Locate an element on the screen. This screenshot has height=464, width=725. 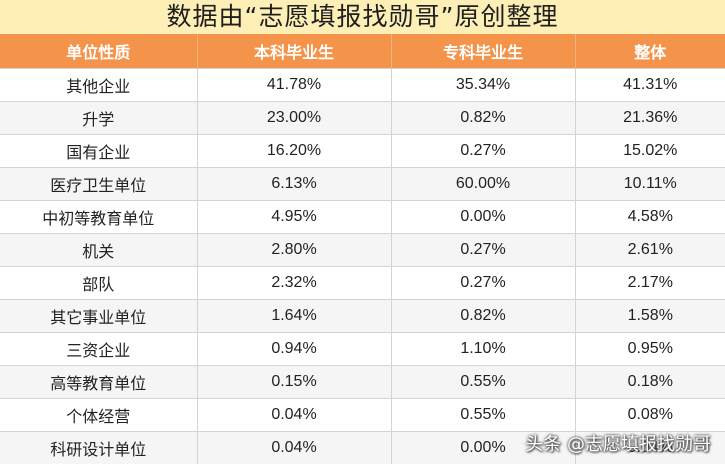
bachelor-cell: 41.78% is located at coordinates (294, 85).